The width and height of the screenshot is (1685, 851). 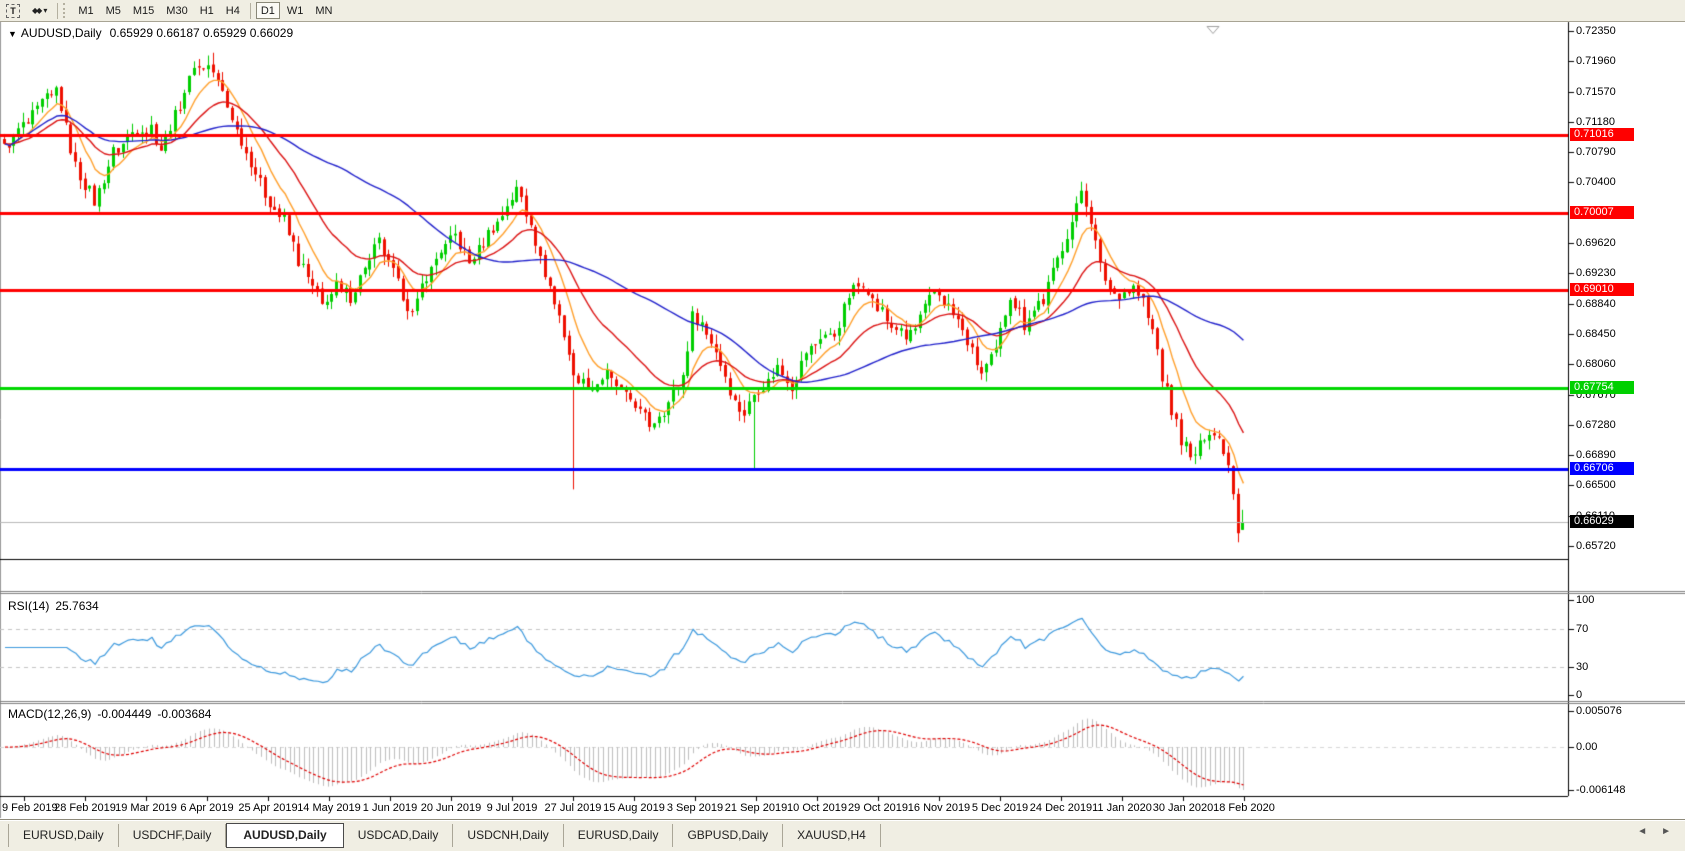 I want to click on macd-tick-label: 0.00, so click(x=1587, y=747).